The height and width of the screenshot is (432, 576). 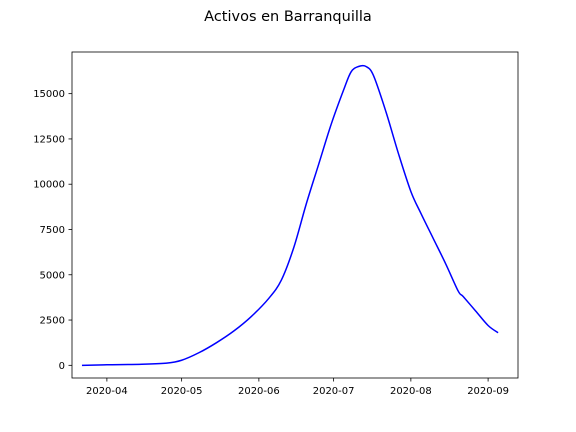 I want to click on x-tick-label: 2020-07, so click(x=334, y=391).